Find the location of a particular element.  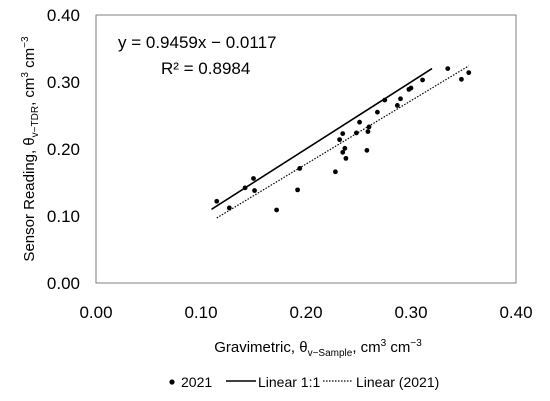

legend-label-2021: 2021 is located at coordinates (196, 382).